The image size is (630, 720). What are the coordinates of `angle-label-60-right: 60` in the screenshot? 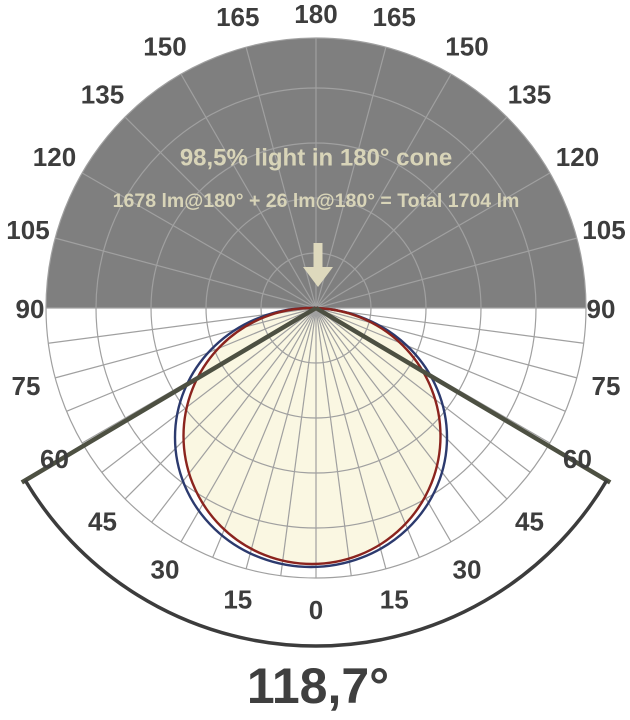 It's located at (577, 459).